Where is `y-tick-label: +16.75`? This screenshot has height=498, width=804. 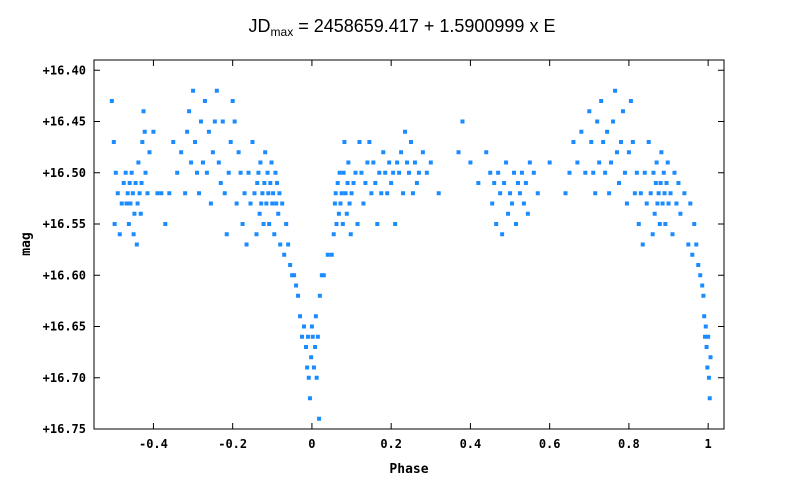
y-tick-label: +16.75 is located at coordinates (64, 429).